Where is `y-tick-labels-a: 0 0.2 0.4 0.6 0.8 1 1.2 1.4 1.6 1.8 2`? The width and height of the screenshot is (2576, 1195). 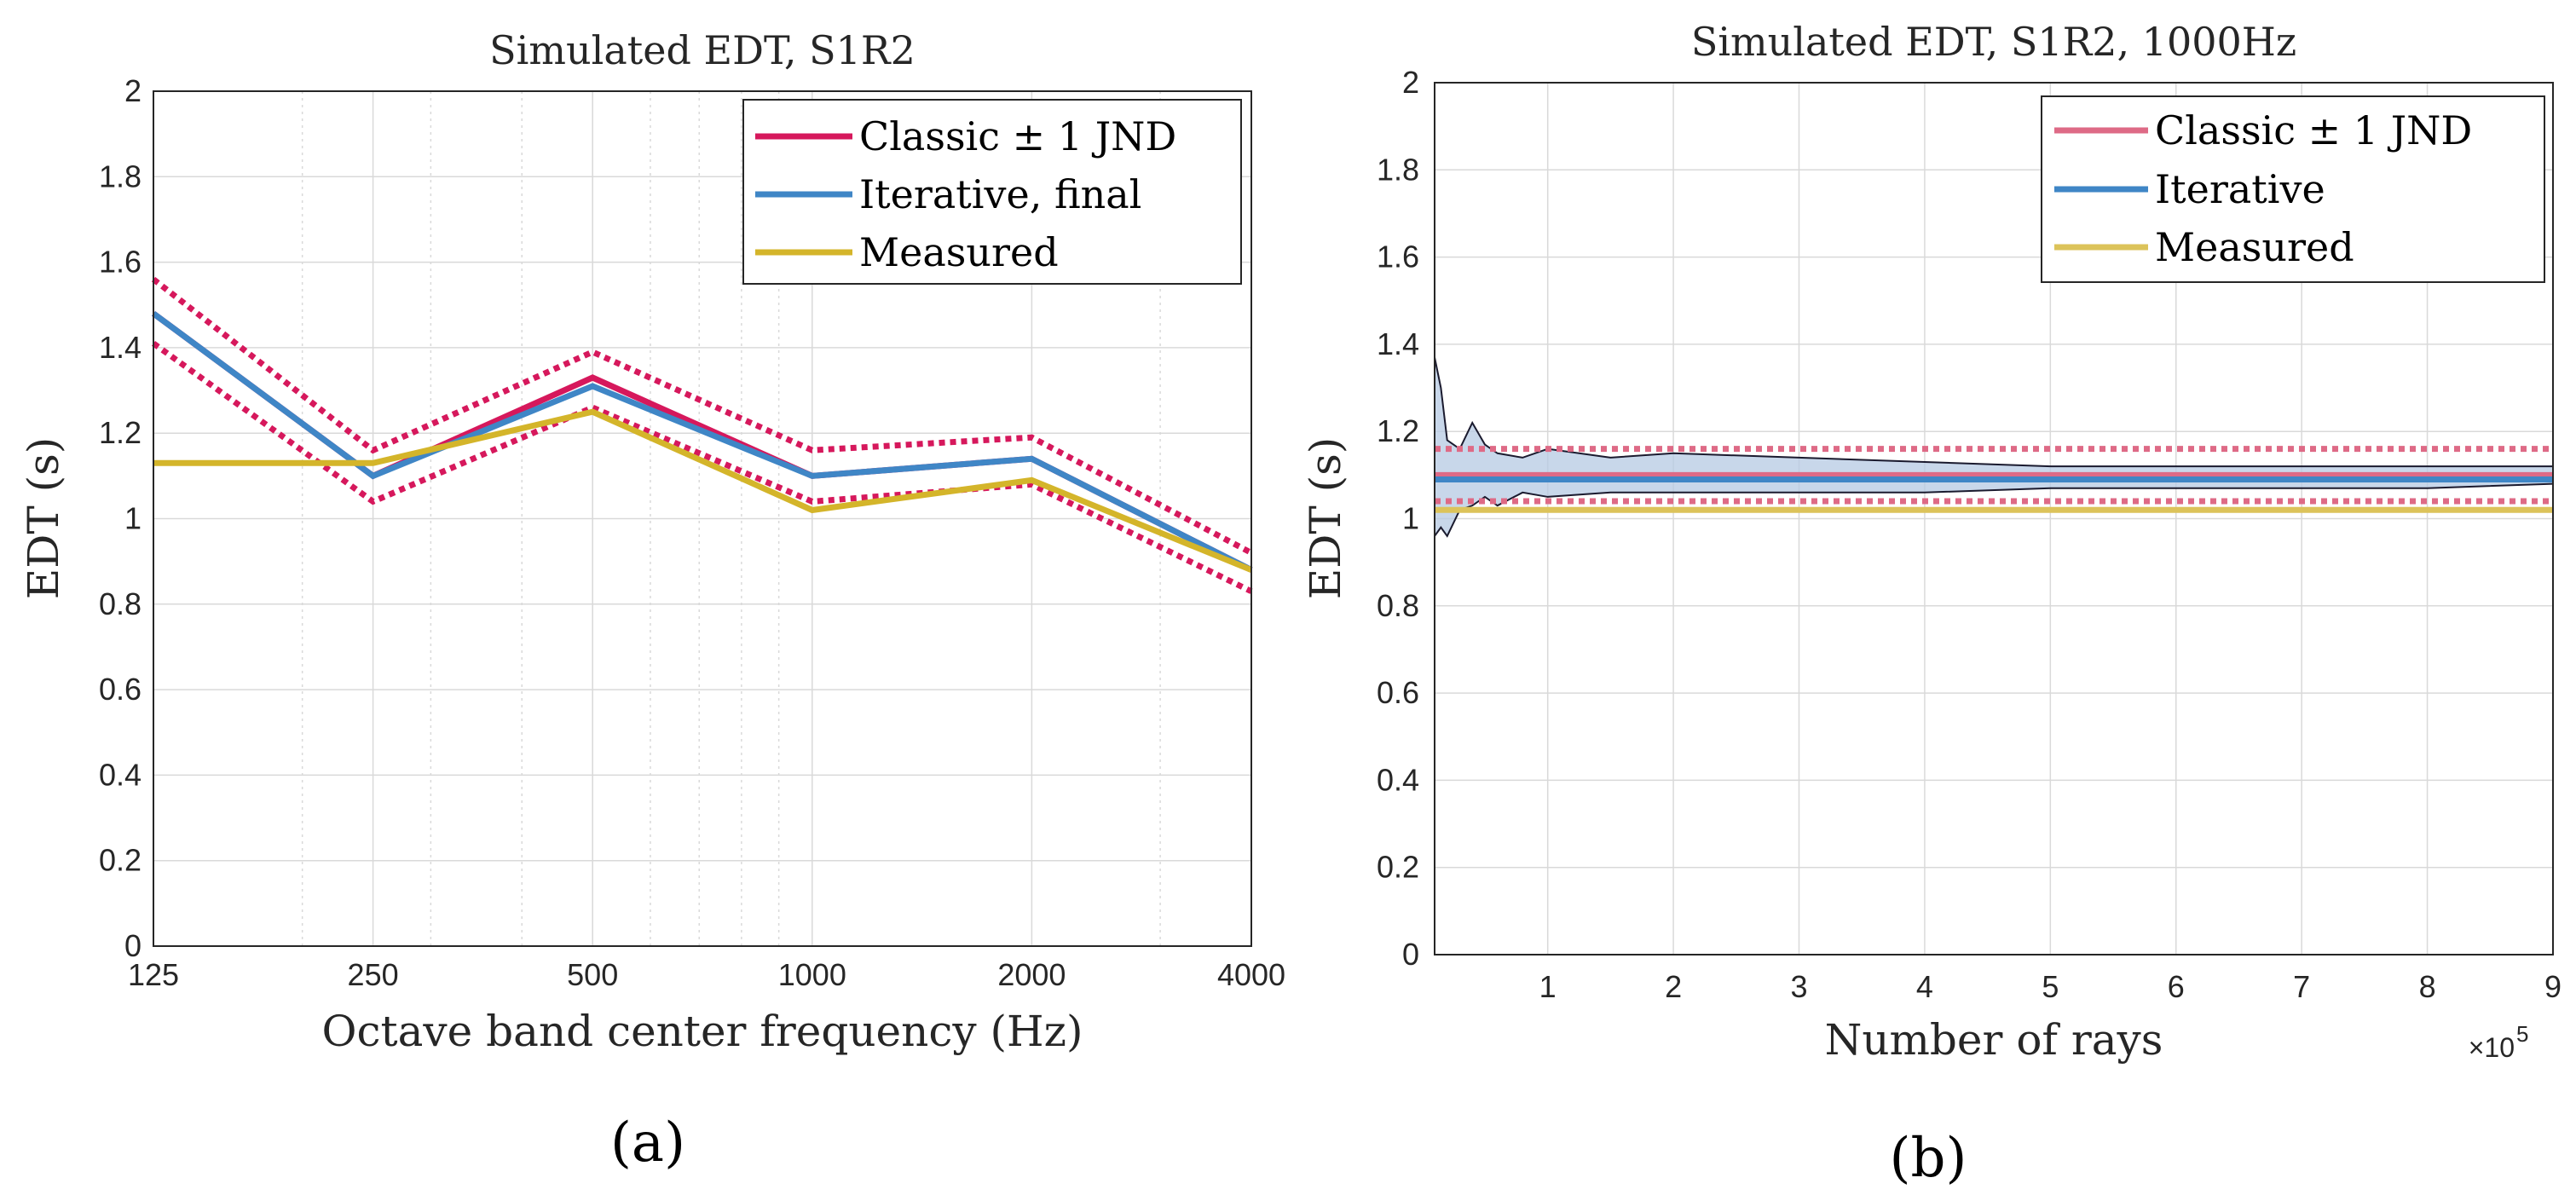 y-tick-labels-a: 0 0.2 0.4 0.6 0.8 1 1.2 1.4 1.6 1.8 2 is located at coordinates (120, 518).